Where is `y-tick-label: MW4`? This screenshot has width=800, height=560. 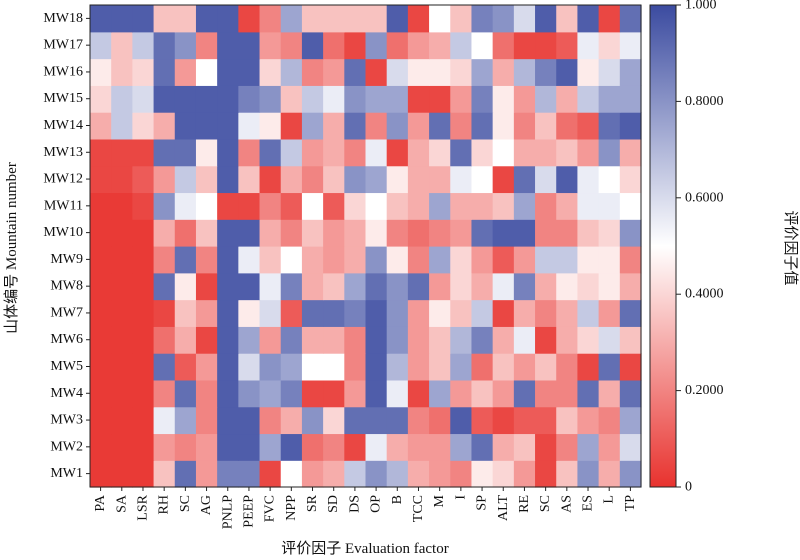 y-tick-label: MW4 is located at coordinates (66, 393).